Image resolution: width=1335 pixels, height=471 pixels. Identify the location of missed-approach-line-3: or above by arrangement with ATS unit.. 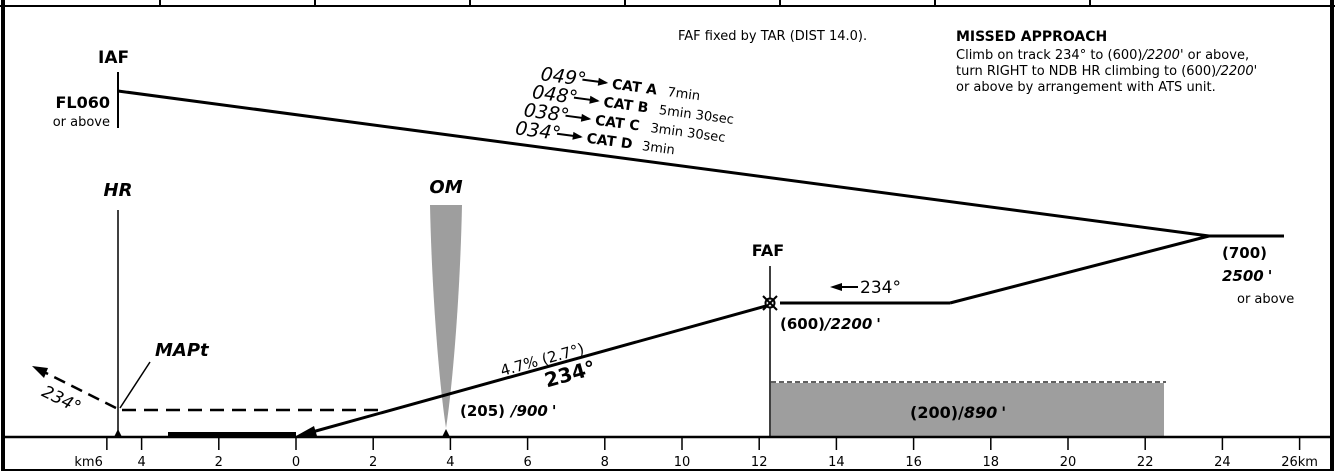
(1086, 87).